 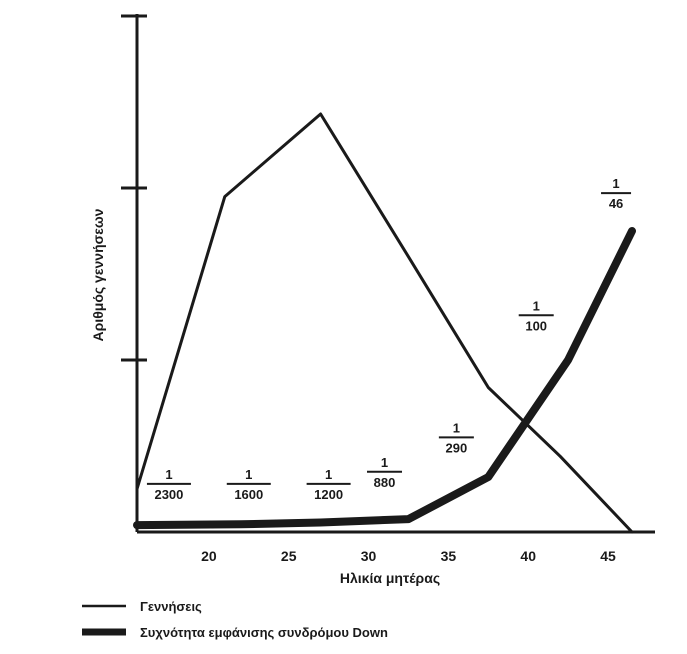 I want to click on x-tick-label-40: 40, so click(x=528, y=556).